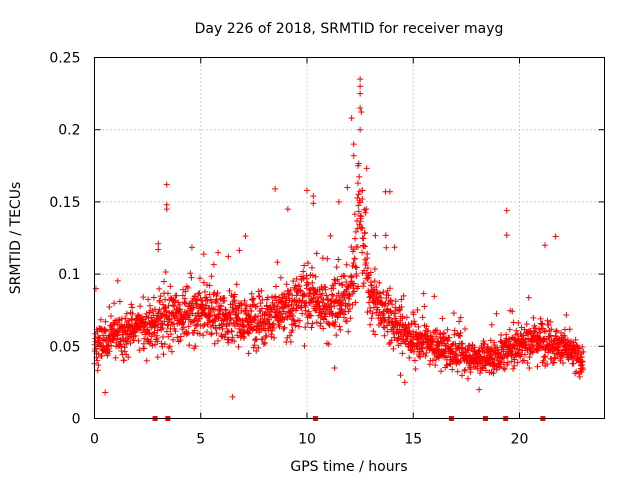 This screenshot has width=640, height=480. I want to click on x-tick-label: 5, so click(200, 440).